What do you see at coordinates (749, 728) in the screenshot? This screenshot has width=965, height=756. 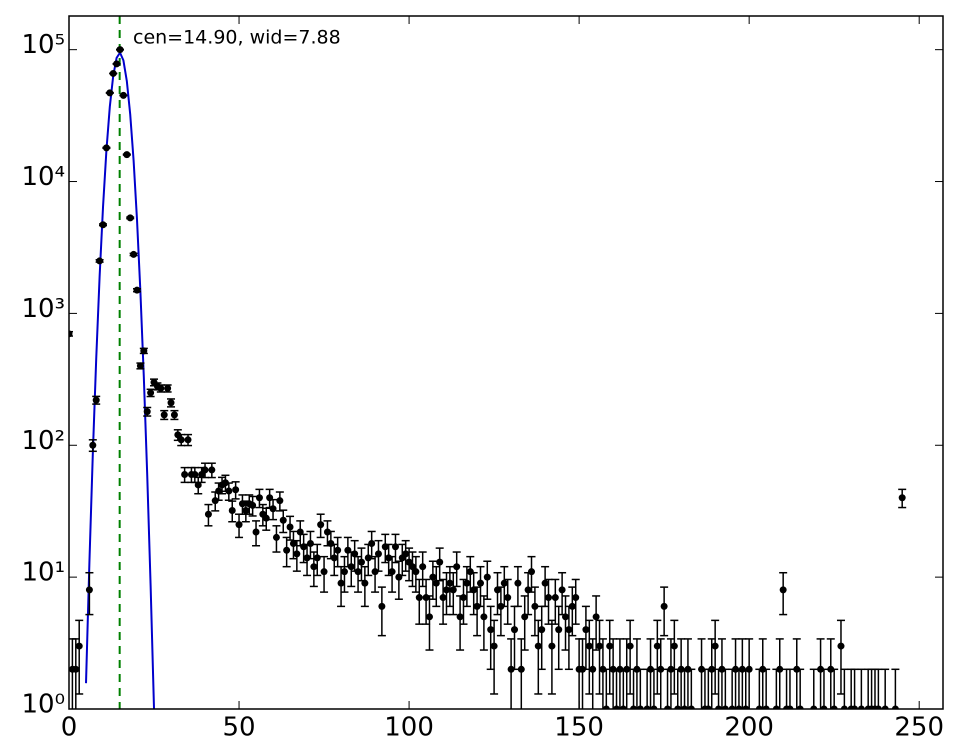 I see `x-tick-label: 200` at bounding box center [749, 728].